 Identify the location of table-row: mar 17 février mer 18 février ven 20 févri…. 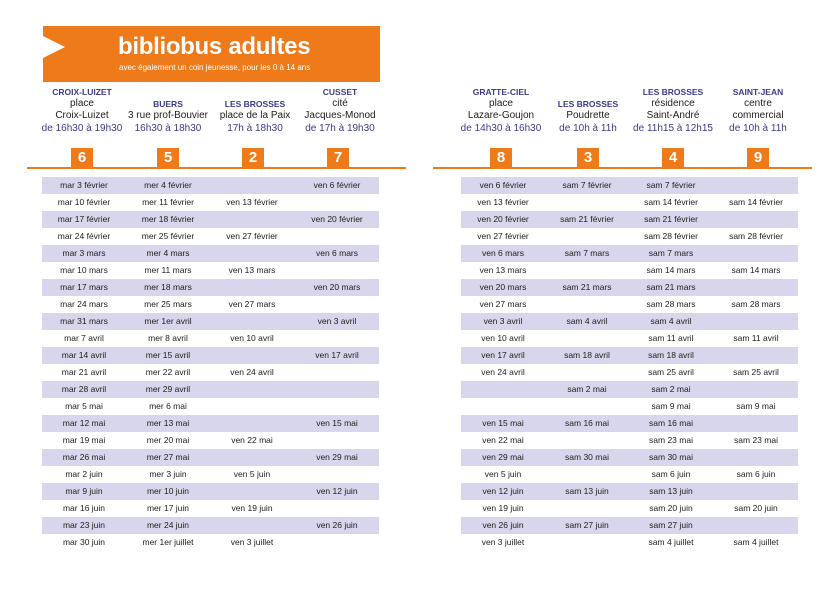
(210, 219).